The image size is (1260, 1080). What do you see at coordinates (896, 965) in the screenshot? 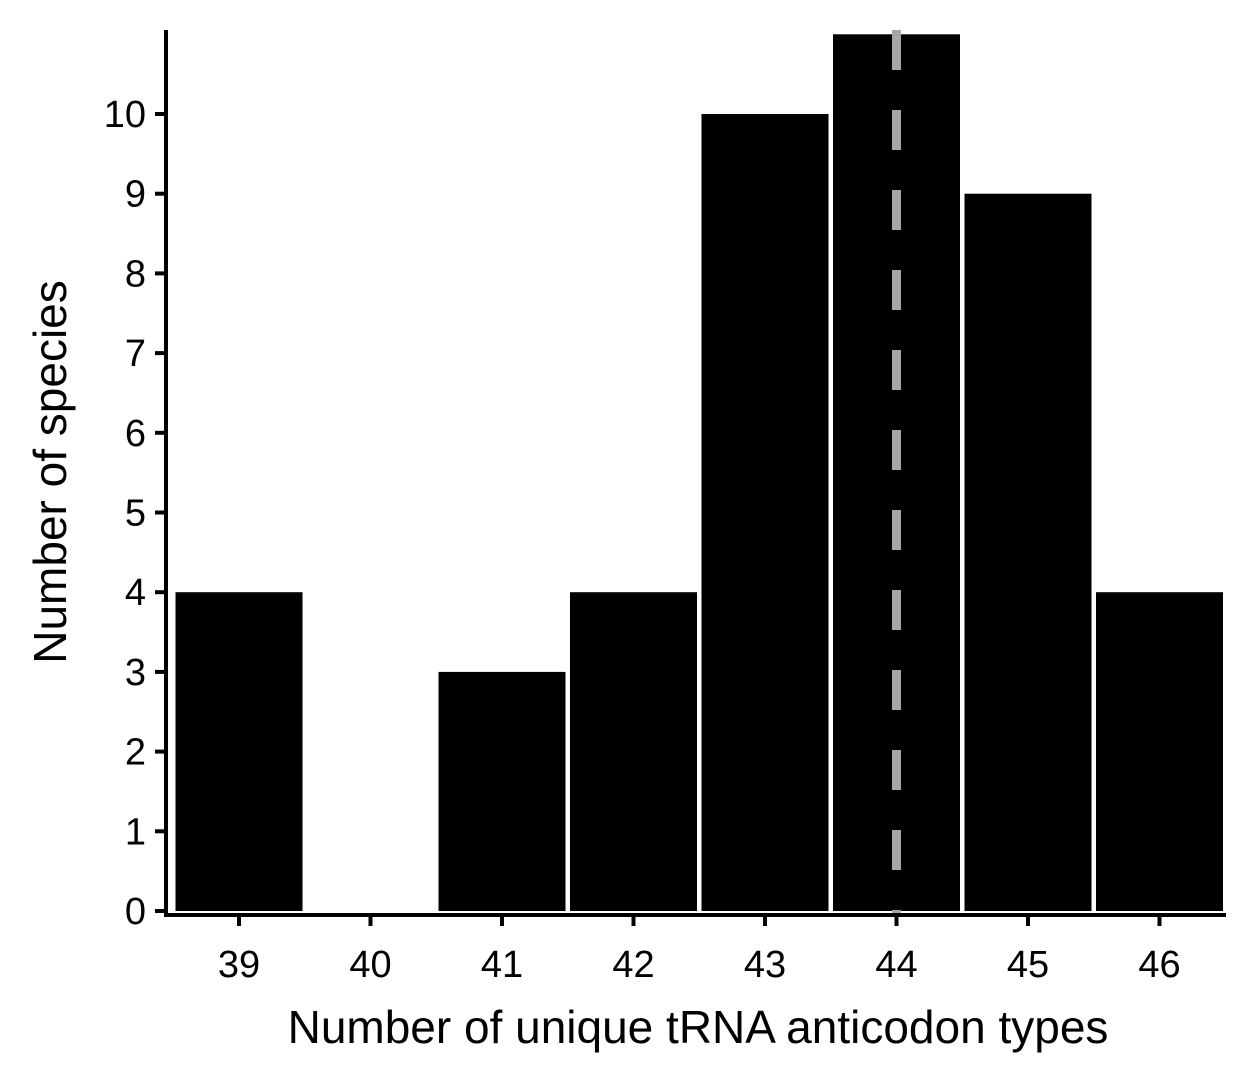
I see `x-tick-label: 44` at bounding box center [896, 965].